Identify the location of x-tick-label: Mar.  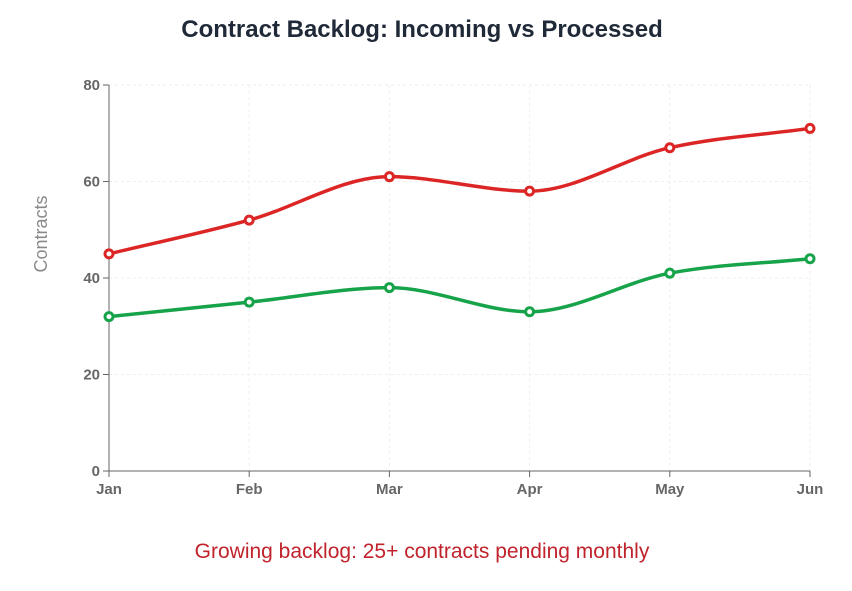
(389, 489).